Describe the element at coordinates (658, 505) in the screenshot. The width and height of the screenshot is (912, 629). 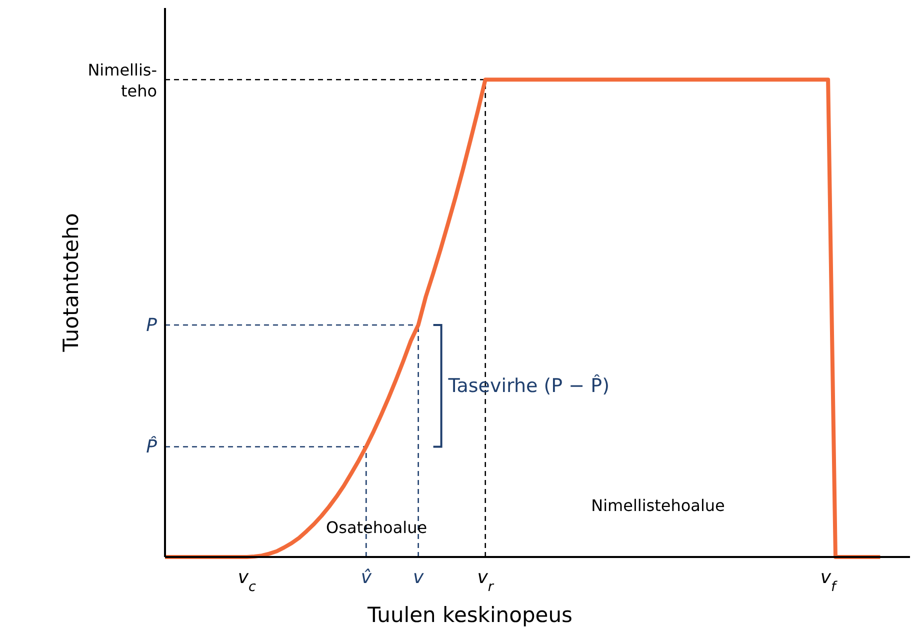
I see `annotation: Nimellistehoalue` at that location.